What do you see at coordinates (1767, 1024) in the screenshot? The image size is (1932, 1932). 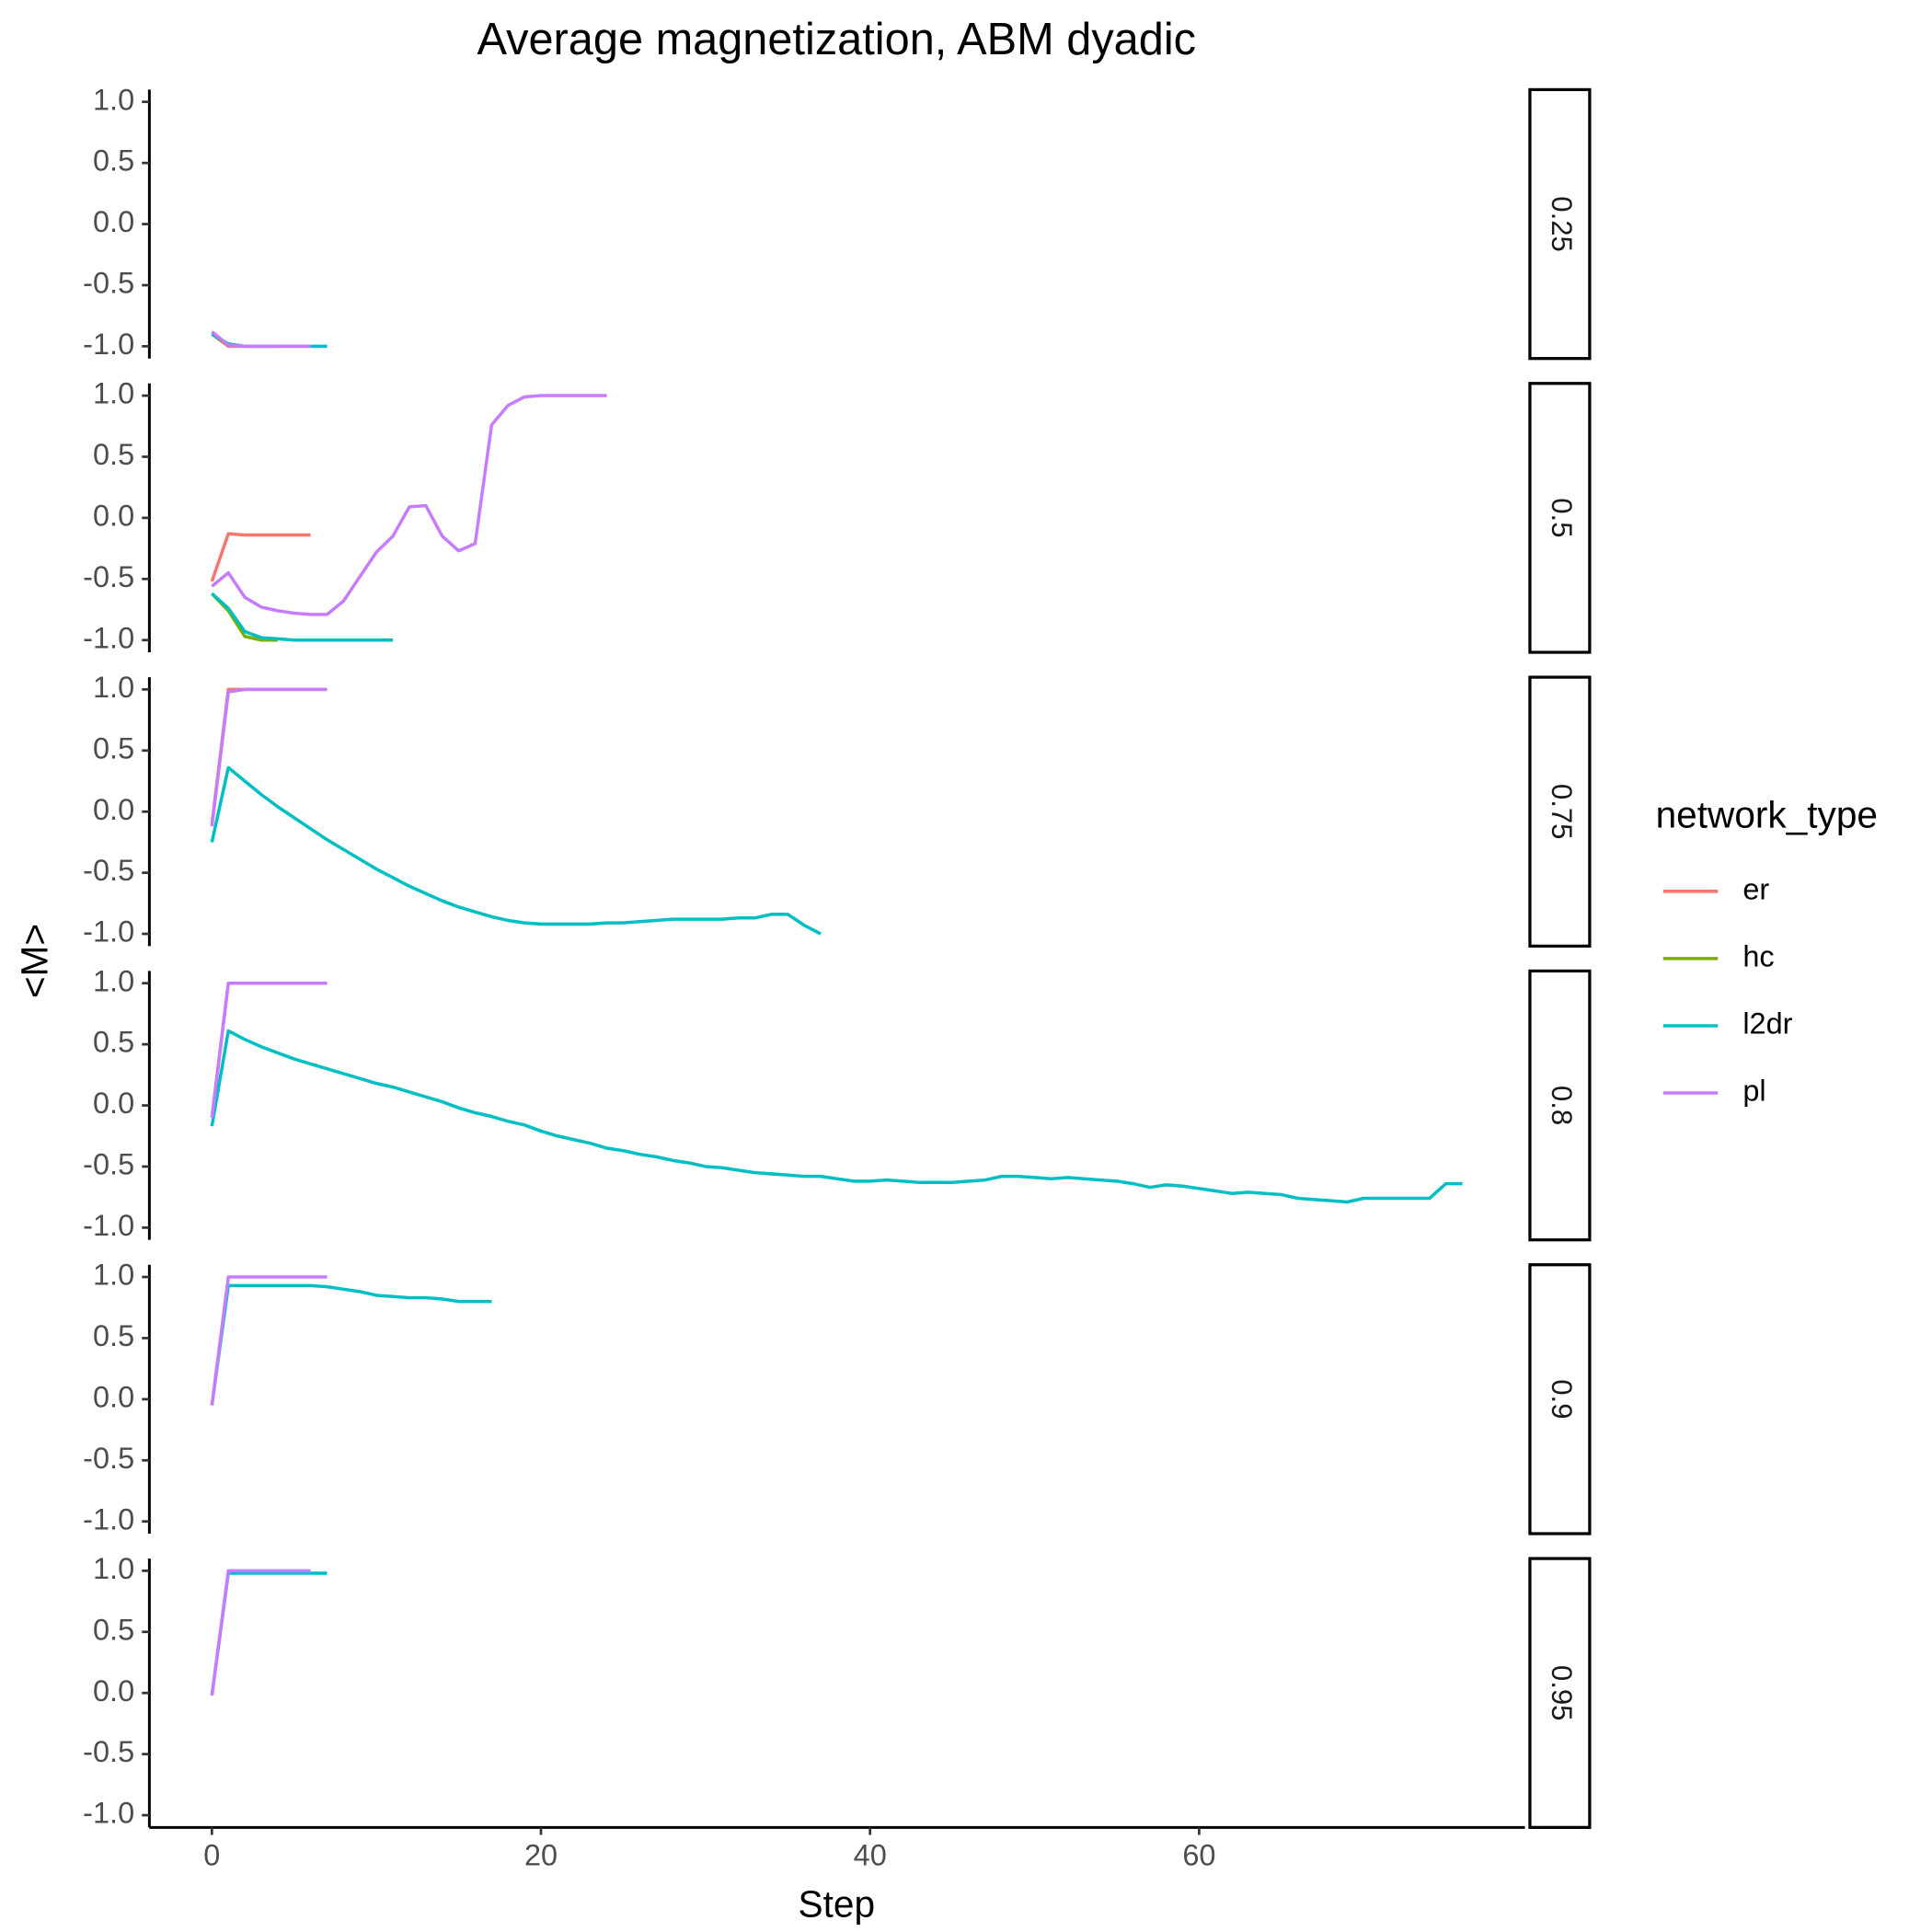 I see `legend-label: l2dr` at bounding box center [1767, 1024].